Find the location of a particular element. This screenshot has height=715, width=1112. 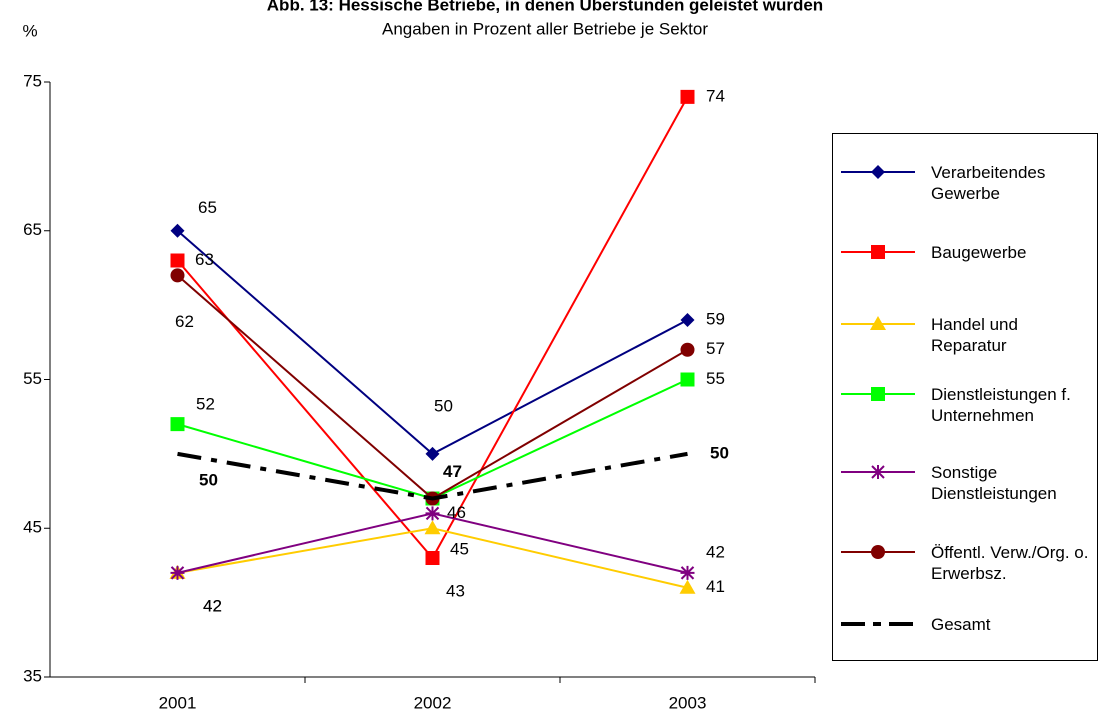

y-tick-label: 75 is located at coordinates (32, 80).